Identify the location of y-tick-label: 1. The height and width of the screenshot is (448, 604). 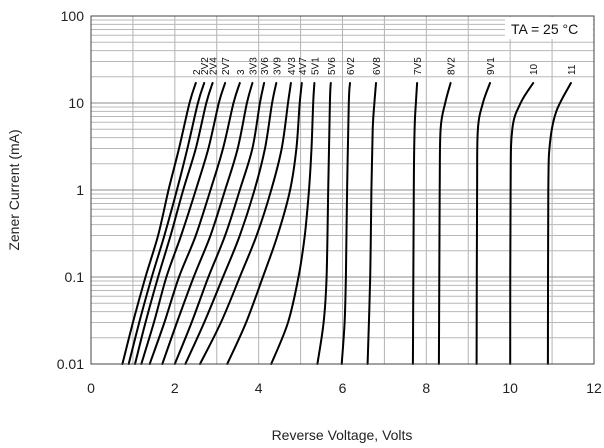
(80, 190).